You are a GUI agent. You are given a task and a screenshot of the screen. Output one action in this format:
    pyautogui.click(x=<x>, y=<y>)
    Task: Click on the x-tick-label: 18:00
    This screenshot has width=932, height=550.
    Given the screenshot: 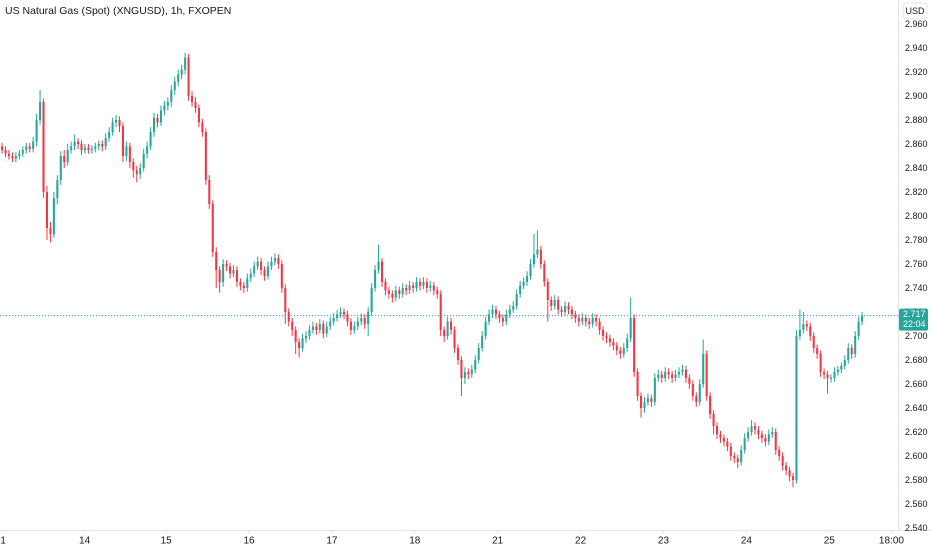 What is the action you would take?
    pyautogui.click(x=891, y=541)
    